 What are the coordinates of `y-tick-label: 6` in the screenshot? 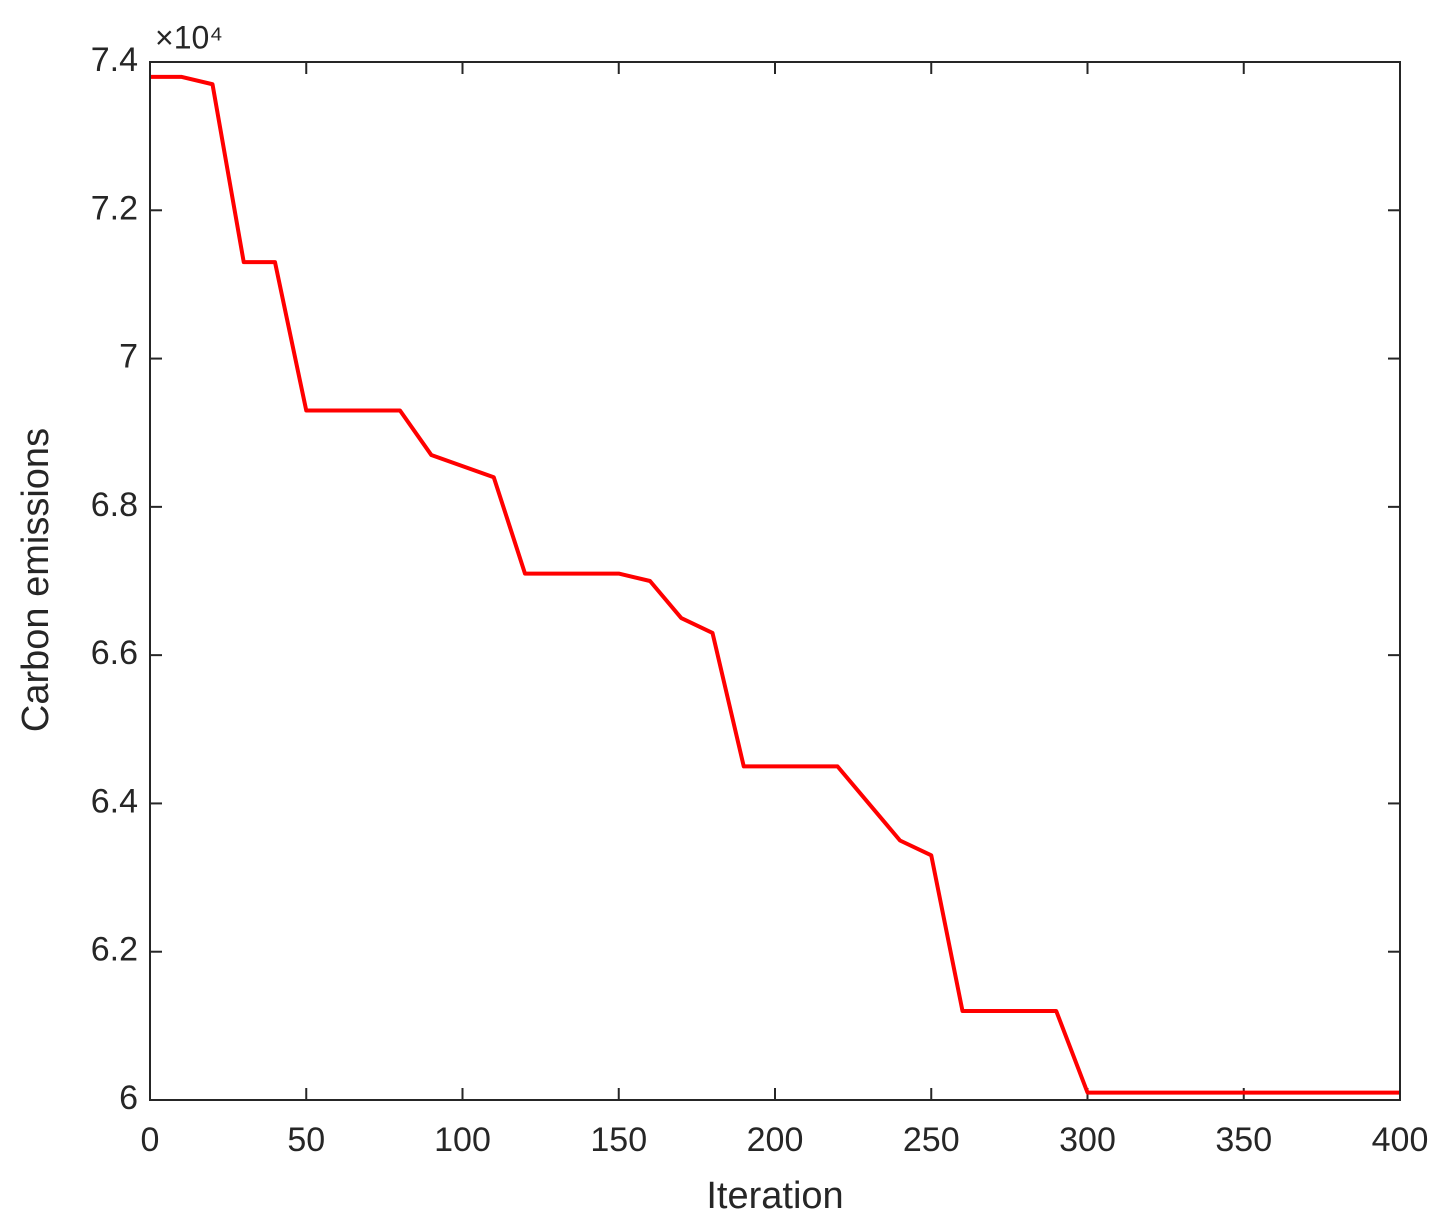 It's located at (128, 1098).